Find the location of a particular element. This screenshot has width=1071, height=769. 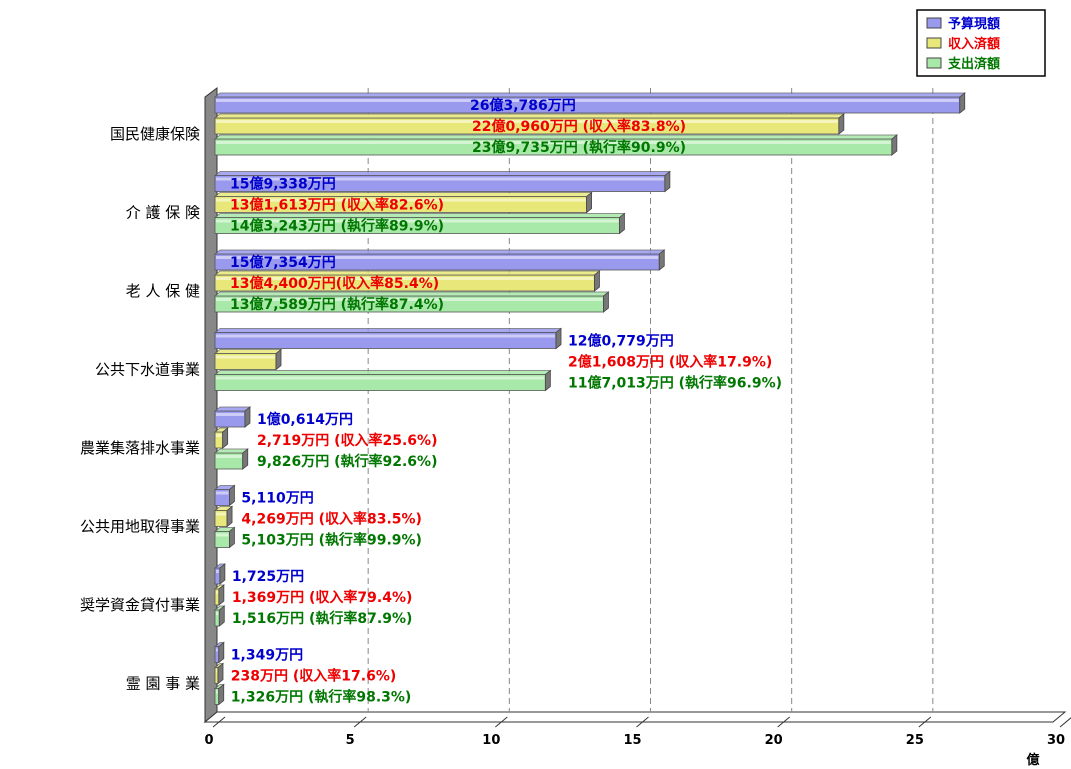

data-label: 15億7,354万円 is located at coordinates (283, 262).